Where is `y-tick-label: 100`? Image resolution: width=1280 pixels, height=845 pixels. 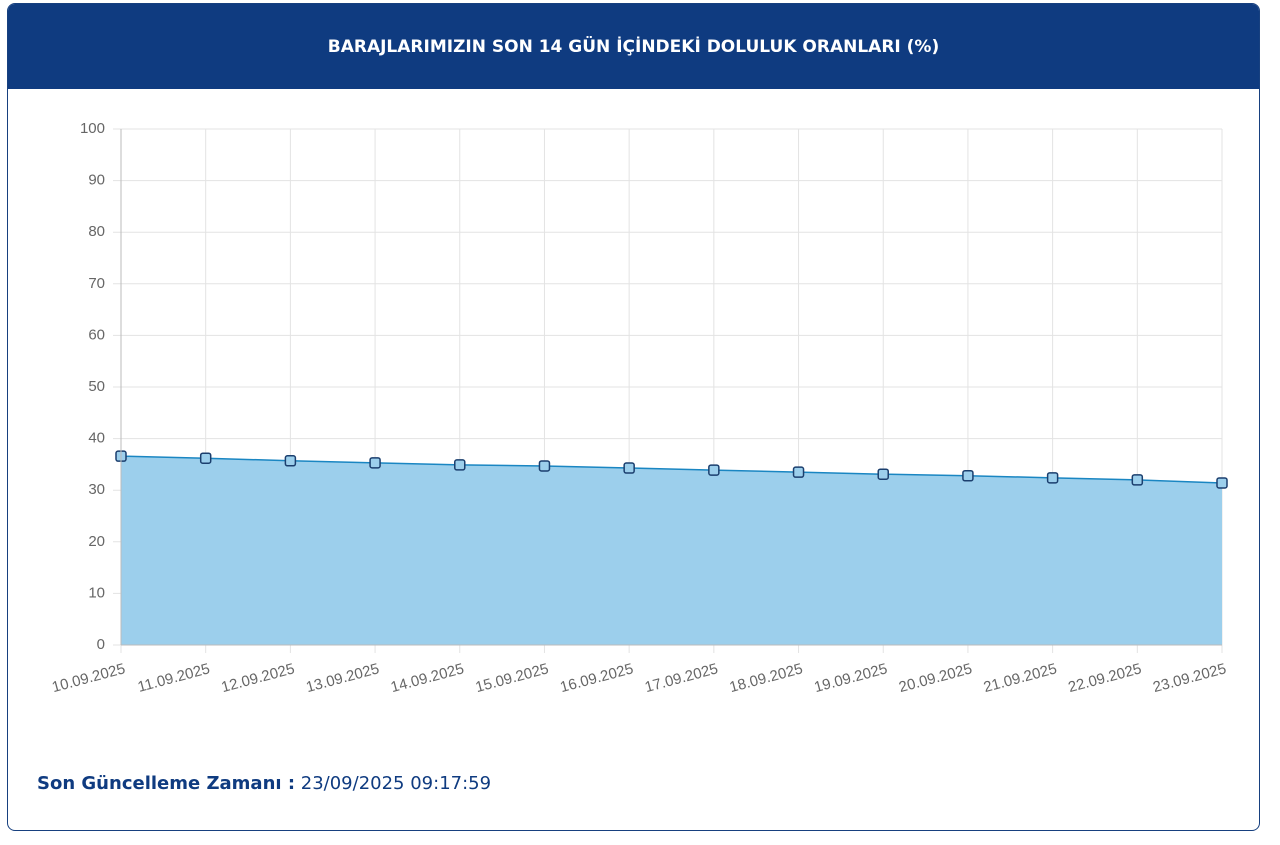 y-tick-label: 100 is located at coordinates (92, 128).